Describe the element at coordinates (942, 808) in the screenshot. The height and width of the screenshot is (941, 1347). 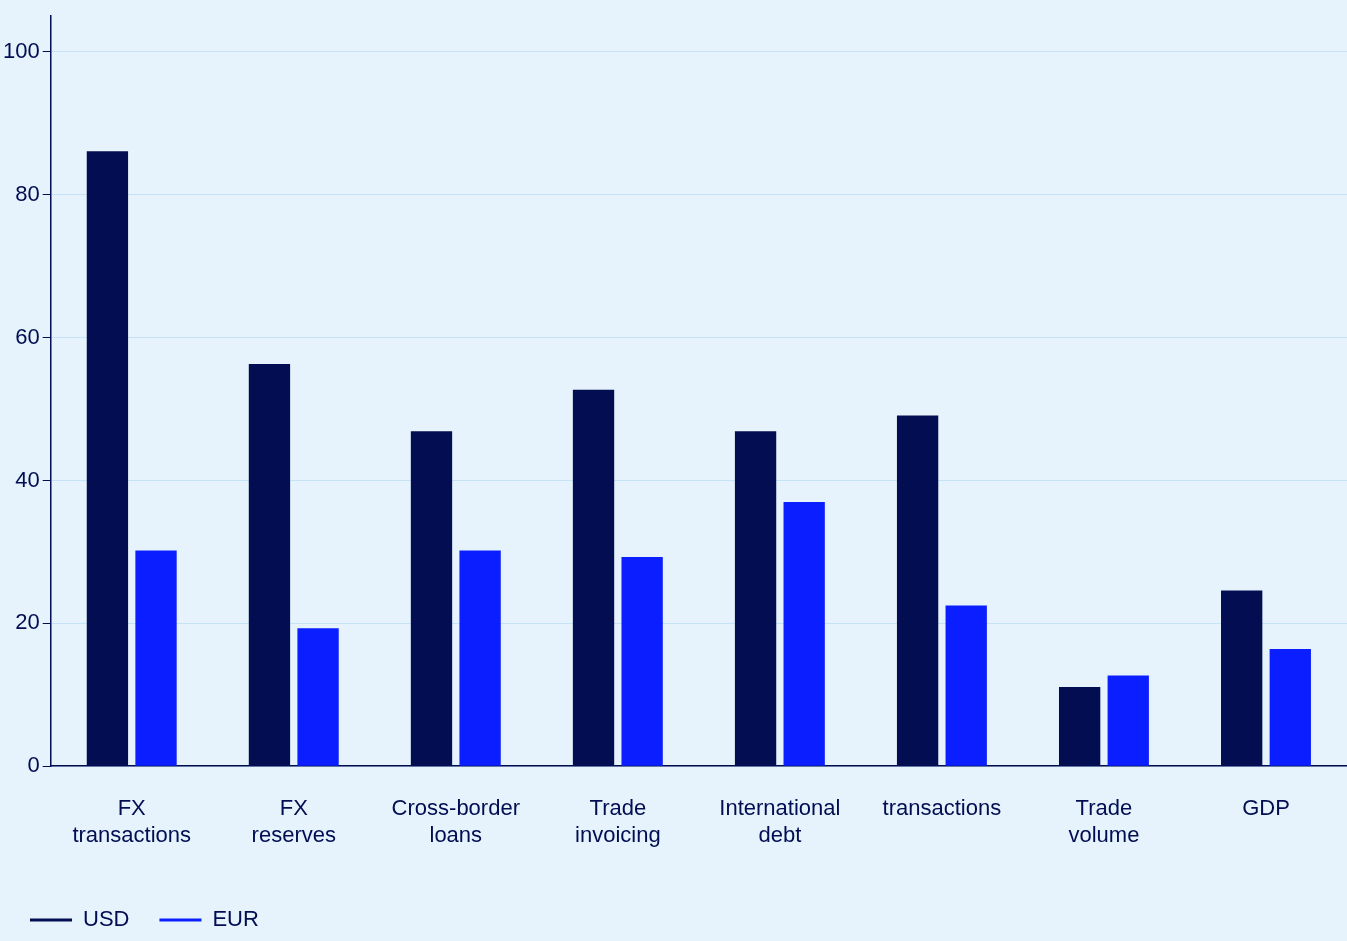
I see `x-tick-label: transactions` at that location.